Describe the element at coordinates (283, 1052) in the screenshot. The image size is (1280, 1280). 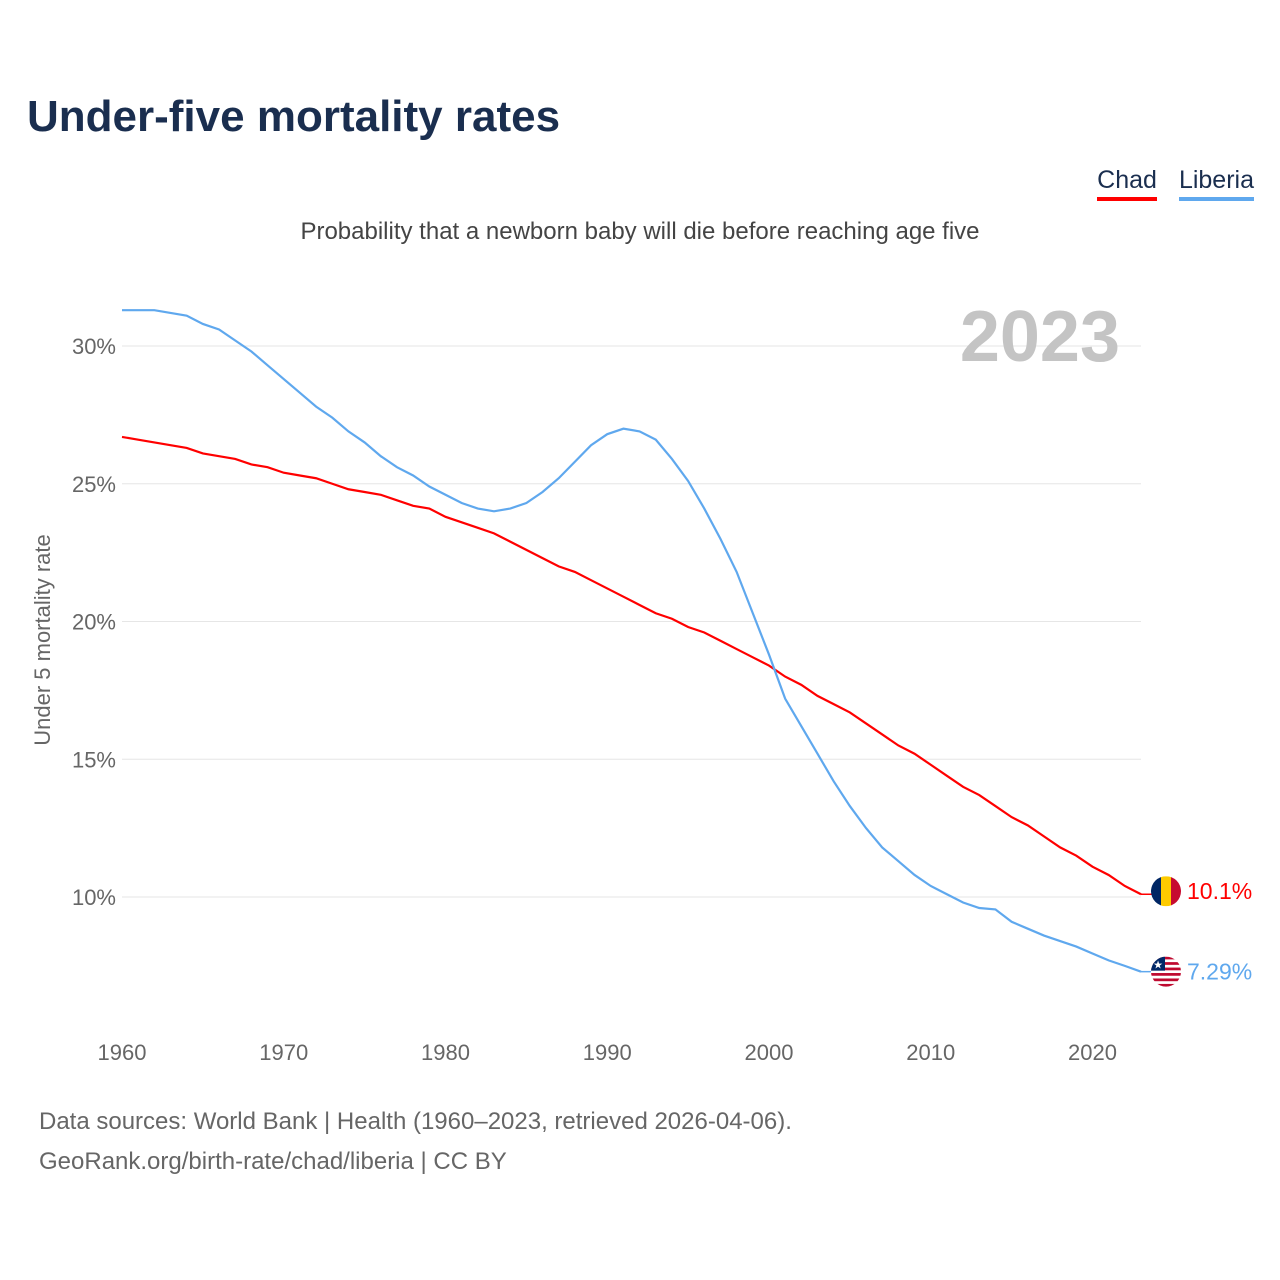
I see `x-tick-label: 1970` at that location.